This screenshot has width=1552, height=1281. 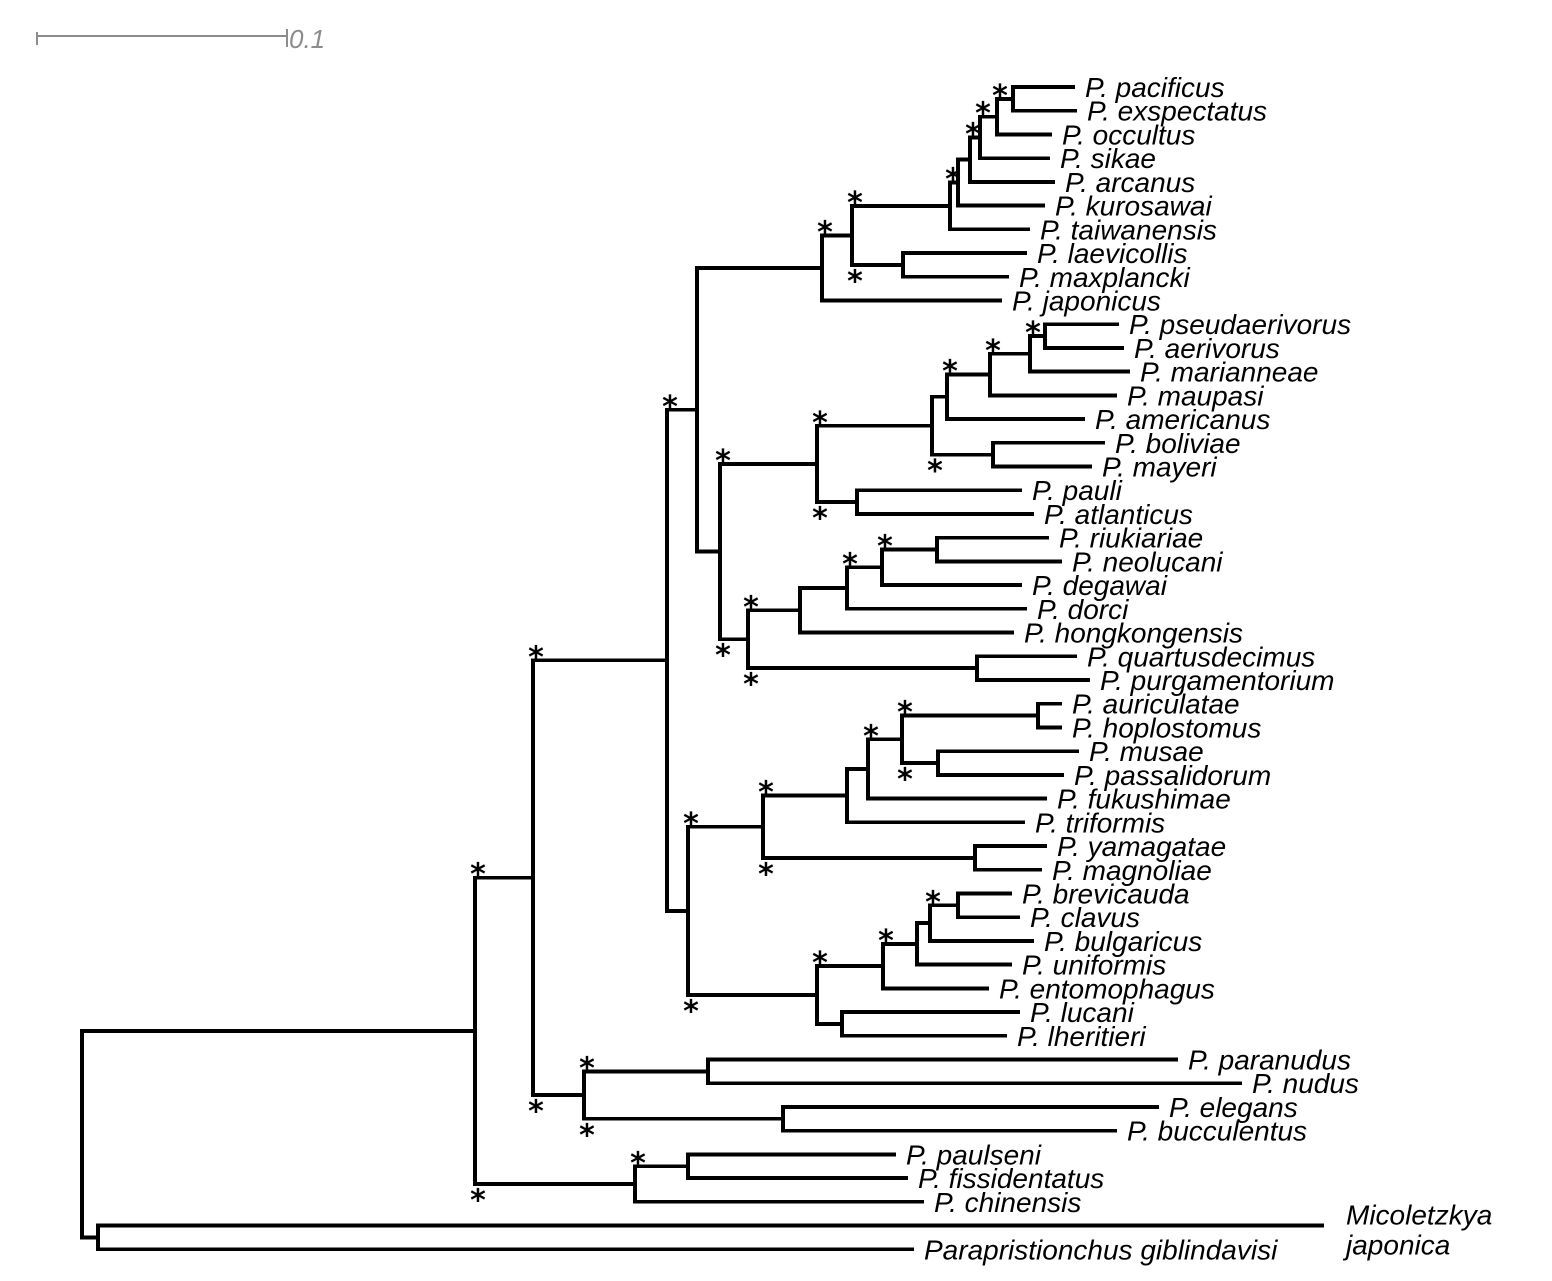 What do you see at coordinates (1207, 348) in the screenshot?
I see `tip-label: P. aerivorus` at bounding box center [1207, 348].